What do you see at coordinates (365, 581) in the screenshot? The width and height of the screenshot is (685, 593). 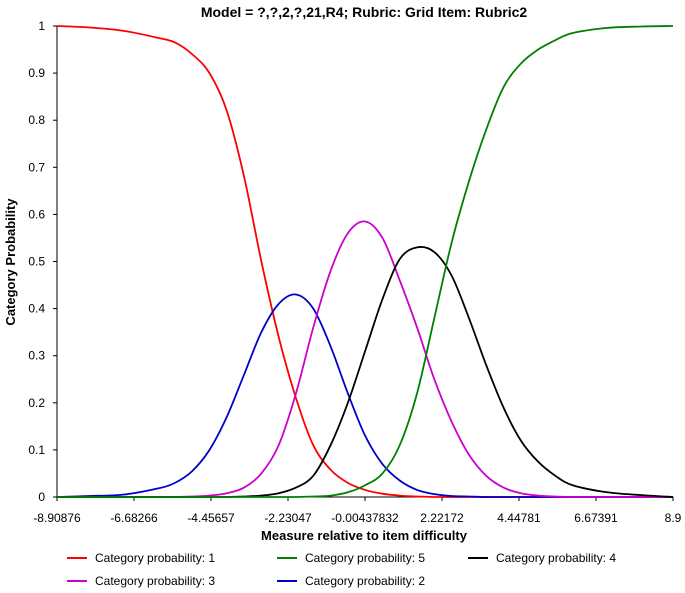 I see `legend-label: Category probability: 2` at bounding box center [365, 581].